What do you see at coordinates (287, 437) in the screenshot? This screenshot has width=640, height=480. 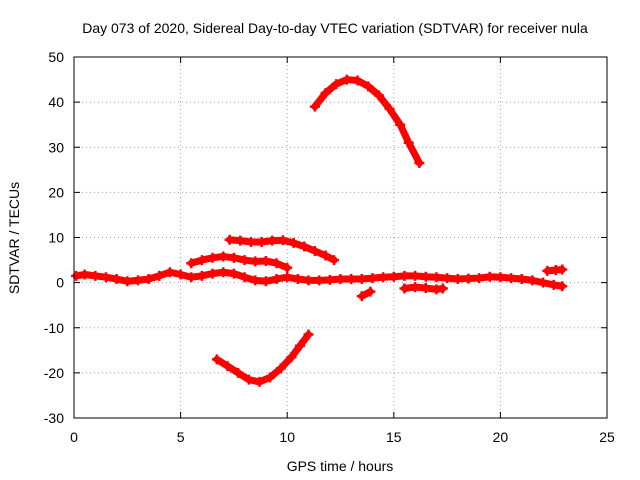 I see `x-tick-label: 10` at bounding box center [287, 437].